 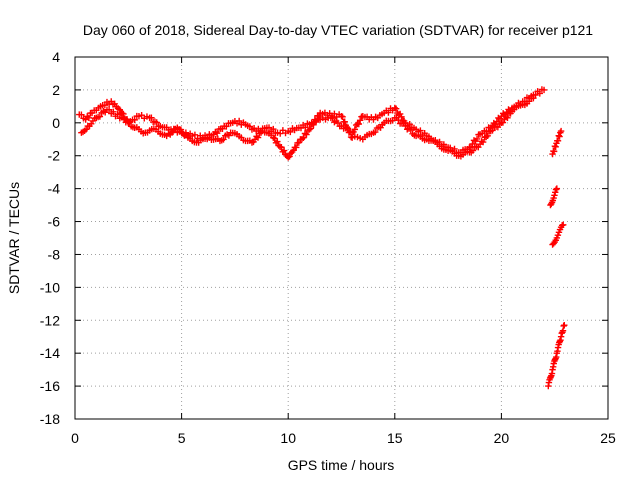 I want to click on y-tick-label: -10, so click(x=50, y=287).